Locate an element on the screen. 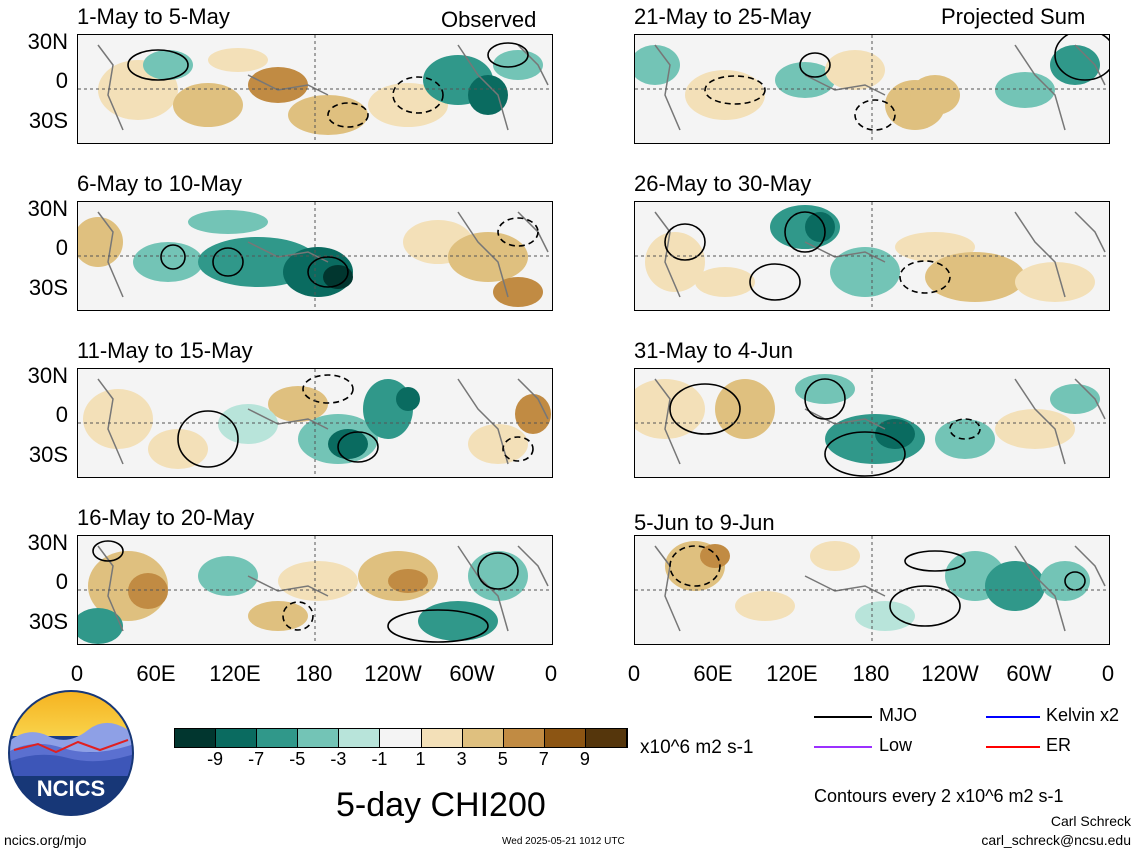 The width and height of the screenshot is (1135, 856). panel-title-left-2: 6-May to 10-May is located at coordinates (160, 183).